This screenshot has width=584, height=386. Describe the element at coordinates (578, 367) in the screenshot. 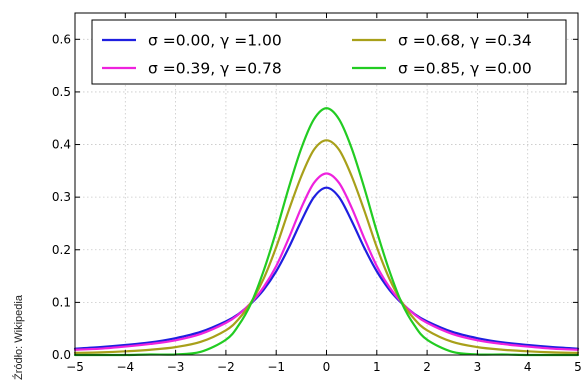

I see `x-tick-label: 5` at that location.